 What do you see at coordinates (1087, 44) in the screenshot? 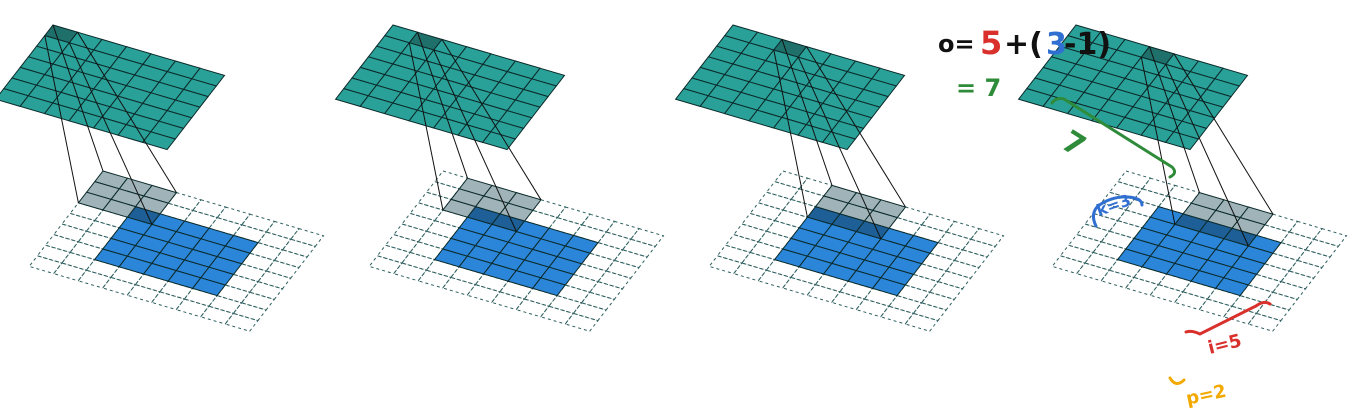
I see `formula-minus: -1)` at bounding box center [1087, 44].